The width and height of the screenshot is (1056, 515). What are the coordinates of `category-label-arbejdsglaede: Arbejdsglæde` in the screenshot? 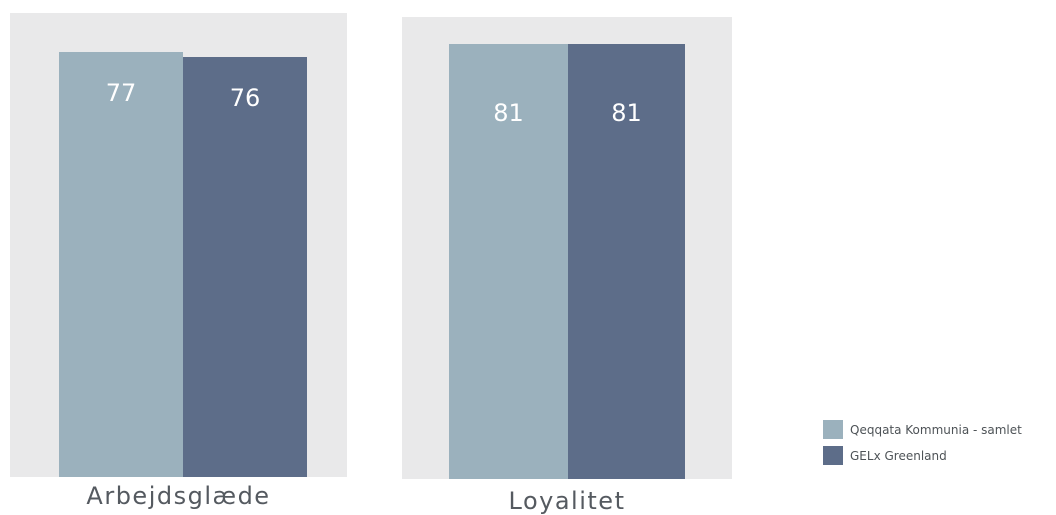 It's located at (178, 496).